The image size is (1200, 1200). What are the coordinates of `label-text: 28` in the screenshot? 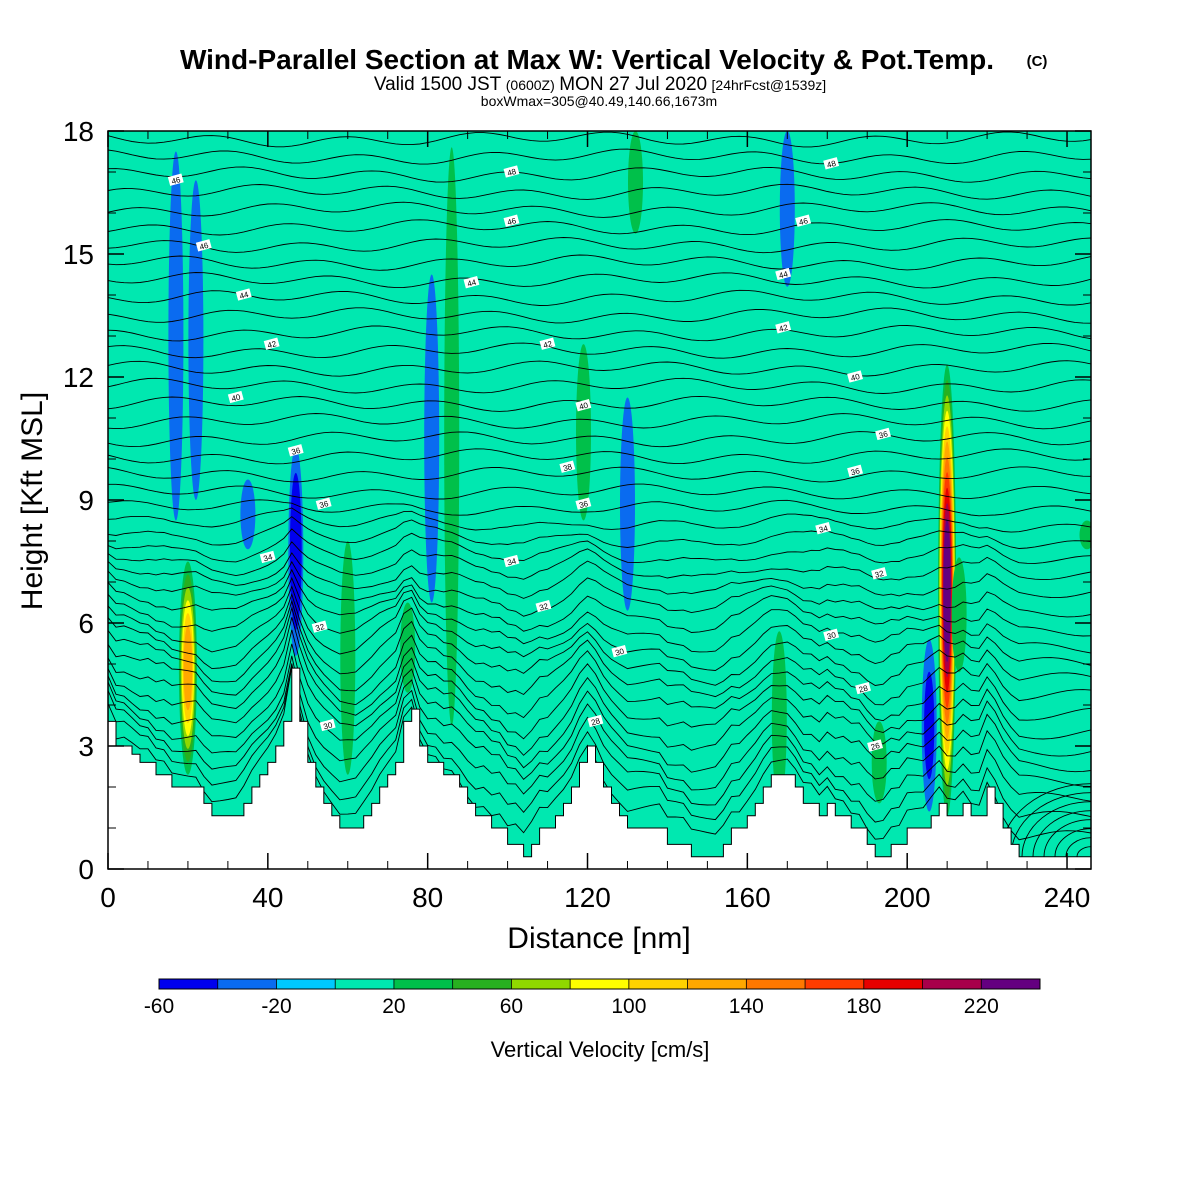 It's located at (595, 721).